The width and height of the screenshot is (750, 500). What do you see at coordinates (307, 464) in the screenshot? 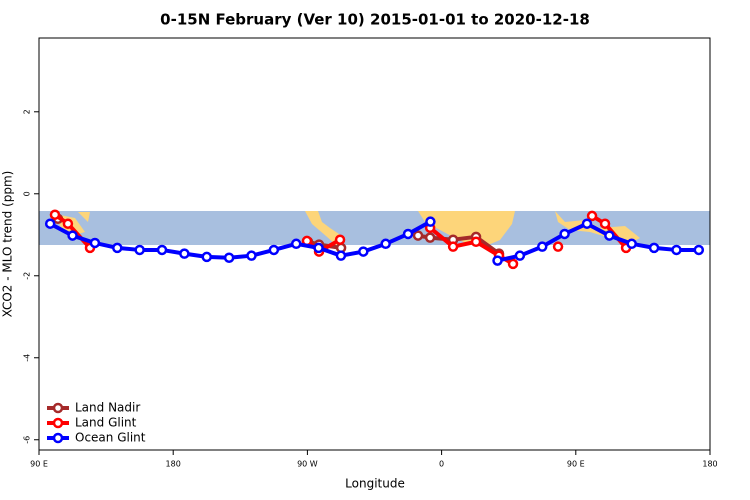
I see `x-tick-label: 90 W` at bounding box center [307, 464].